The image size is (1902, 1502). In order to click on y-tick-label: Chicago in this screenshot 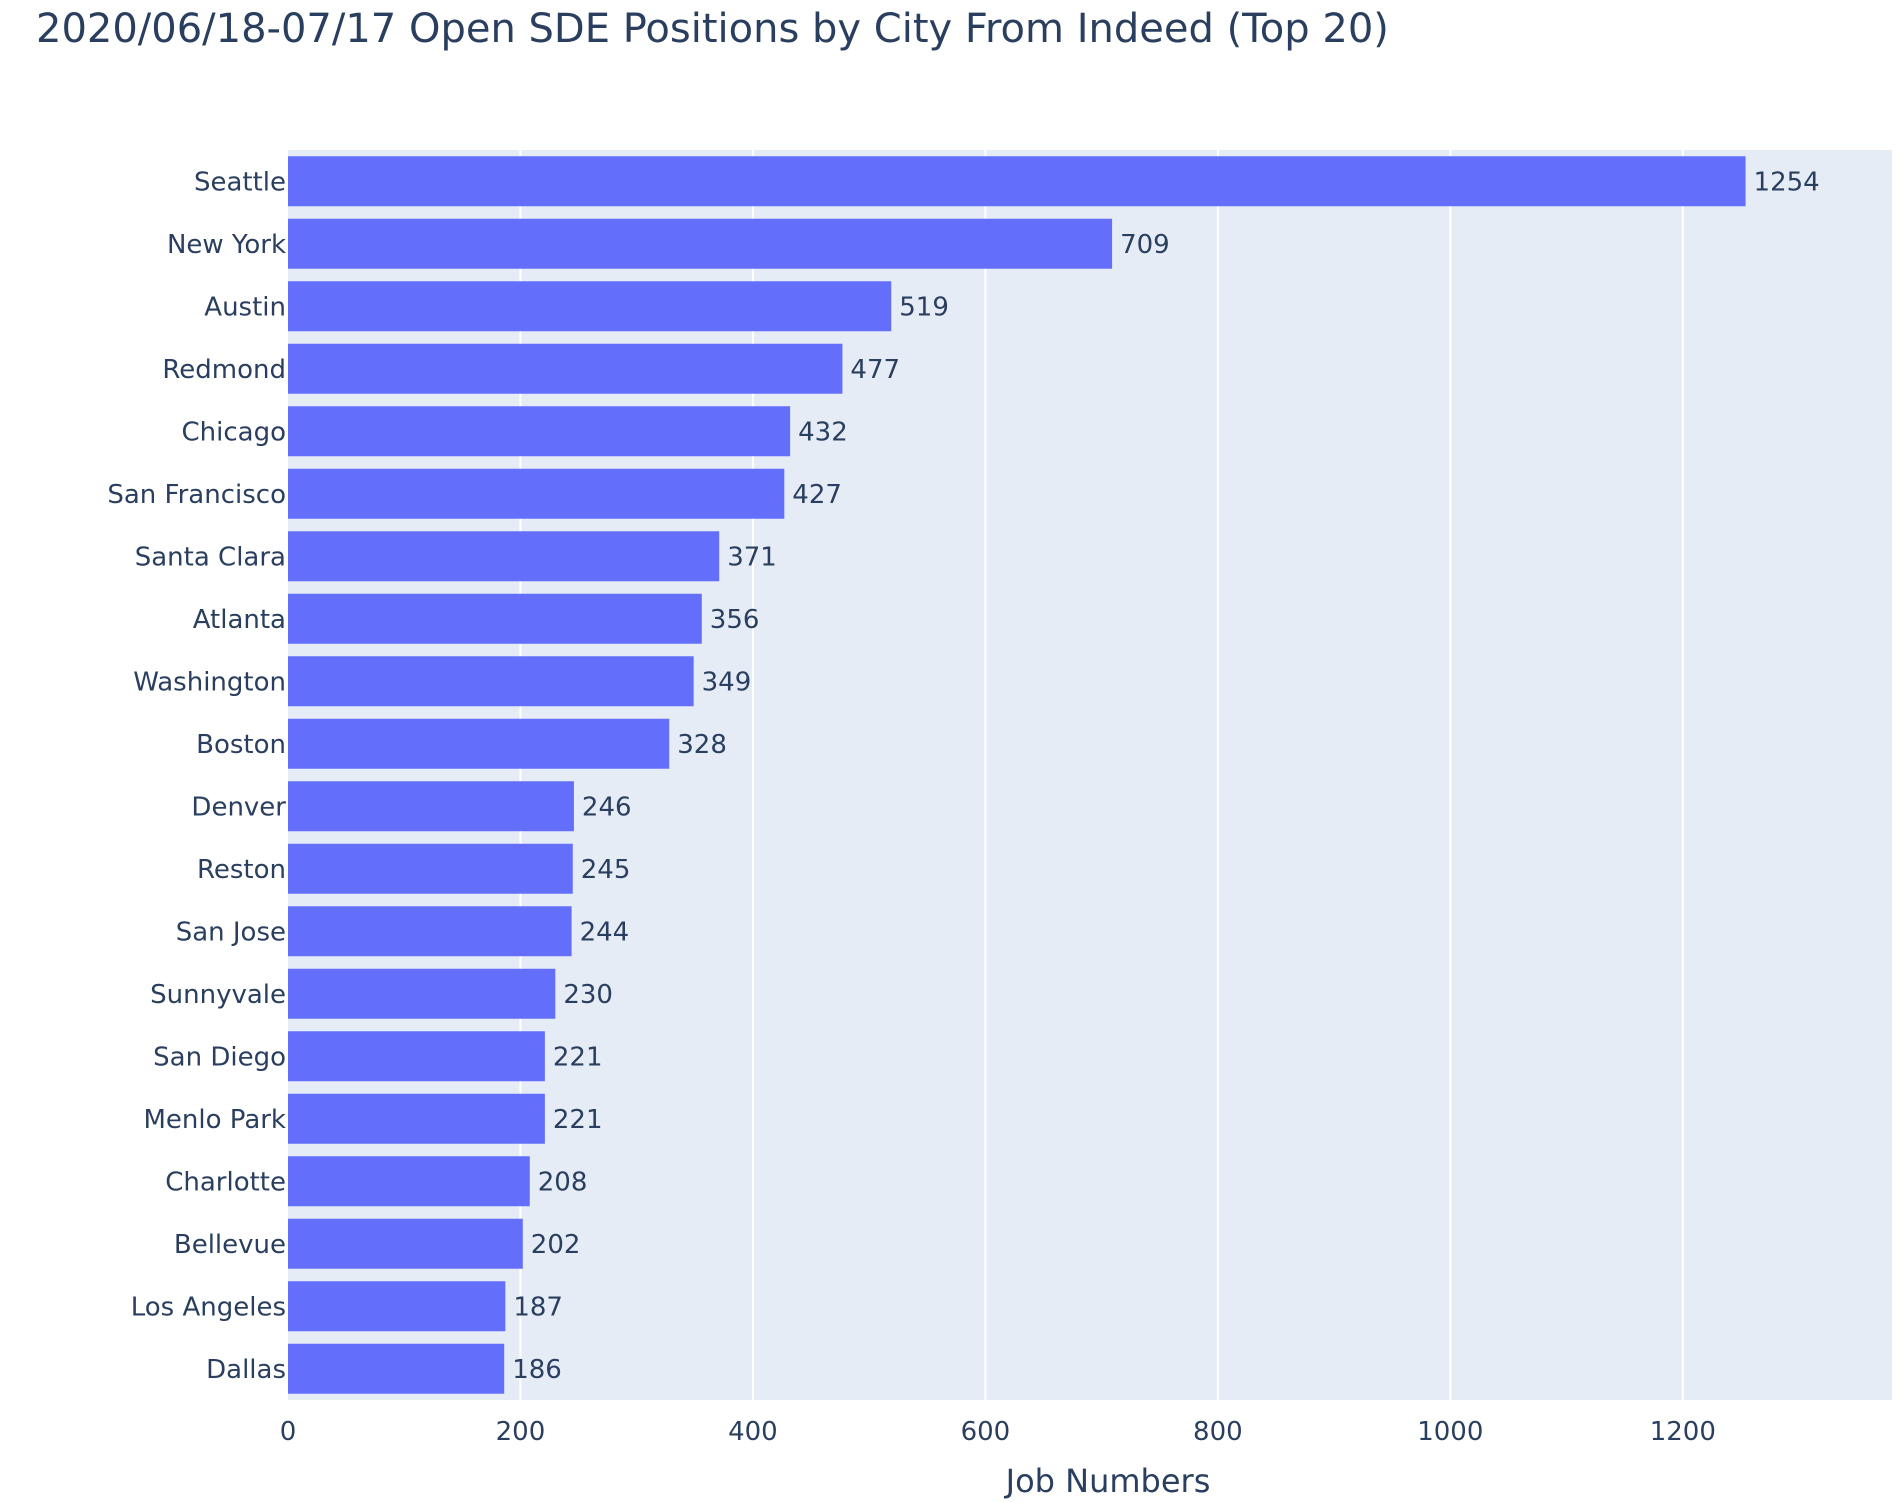, I will do `click(234, 432)`.